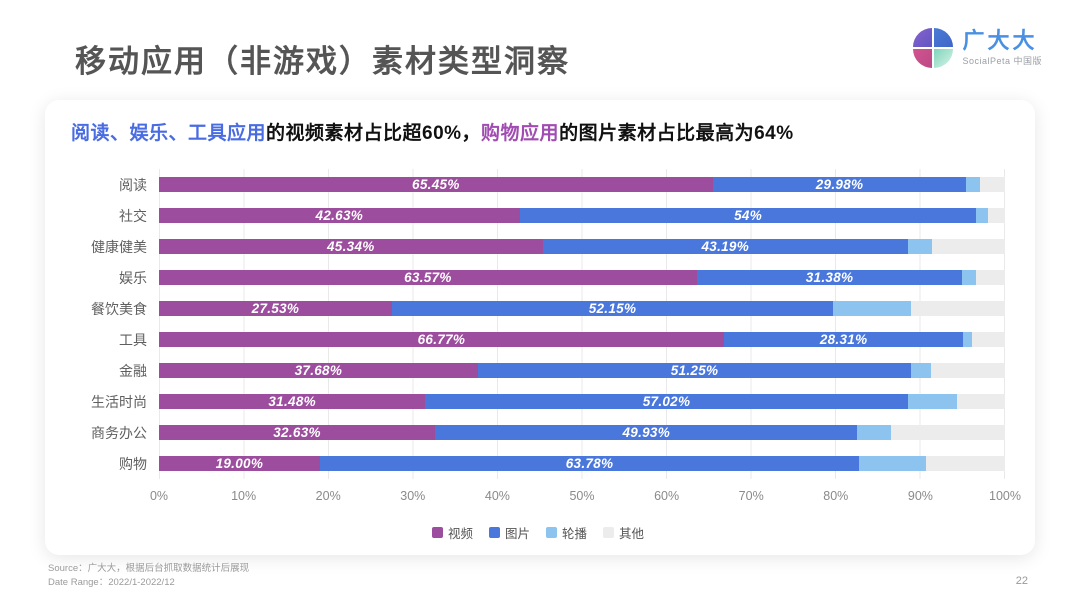 Image resolution: width=1080 pixels, height=603 pixels. What do you see at coordinates (111, 583) in the screenshot?
I see `date-range-note: Date Range：2022/1-2022/12` at bounding box center [111, 583].